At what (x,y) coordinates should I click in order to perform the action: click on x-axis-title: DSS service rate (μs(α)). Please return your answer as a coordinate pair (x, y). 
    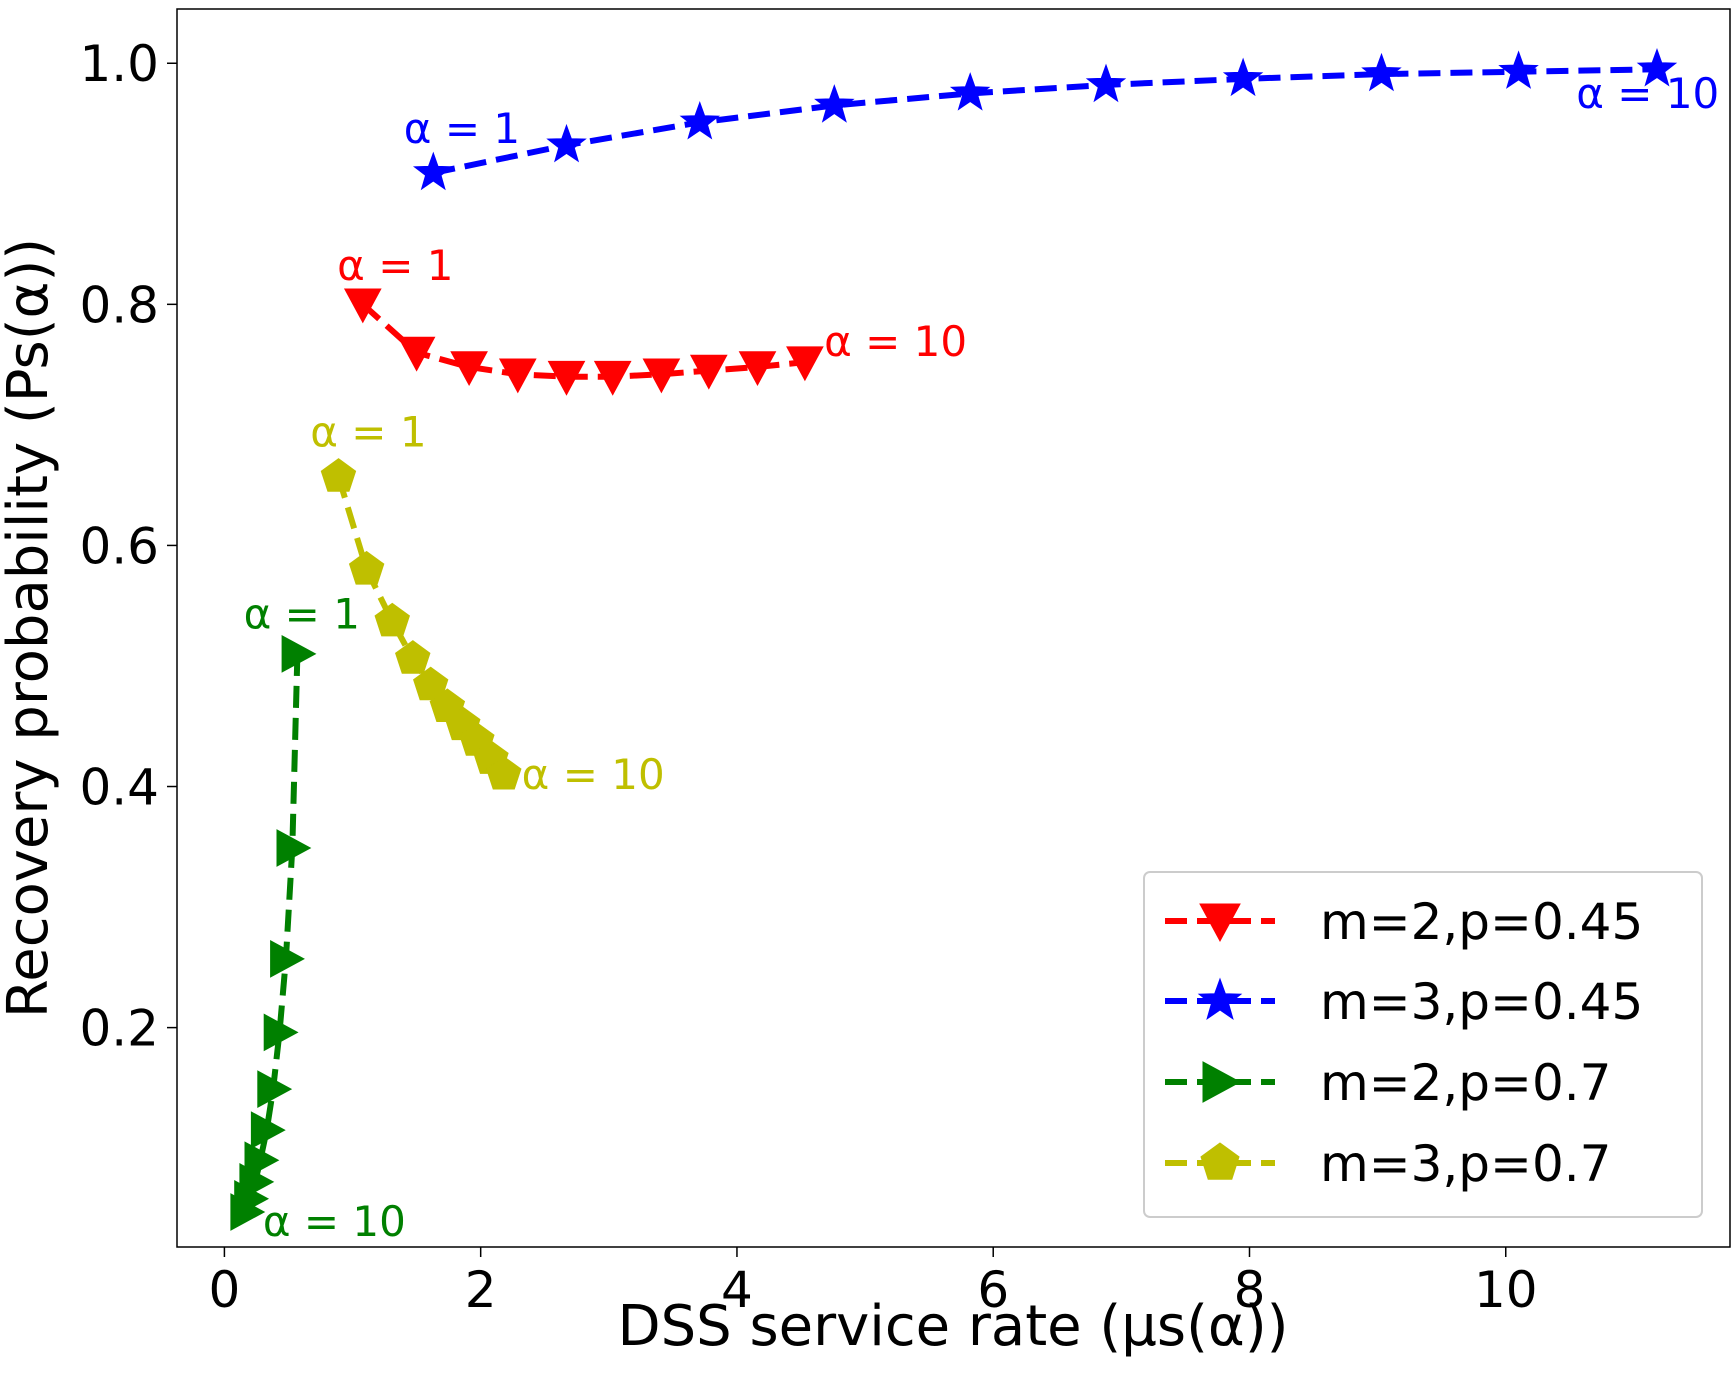
    Looking at the image, I should click on (952, 1326).